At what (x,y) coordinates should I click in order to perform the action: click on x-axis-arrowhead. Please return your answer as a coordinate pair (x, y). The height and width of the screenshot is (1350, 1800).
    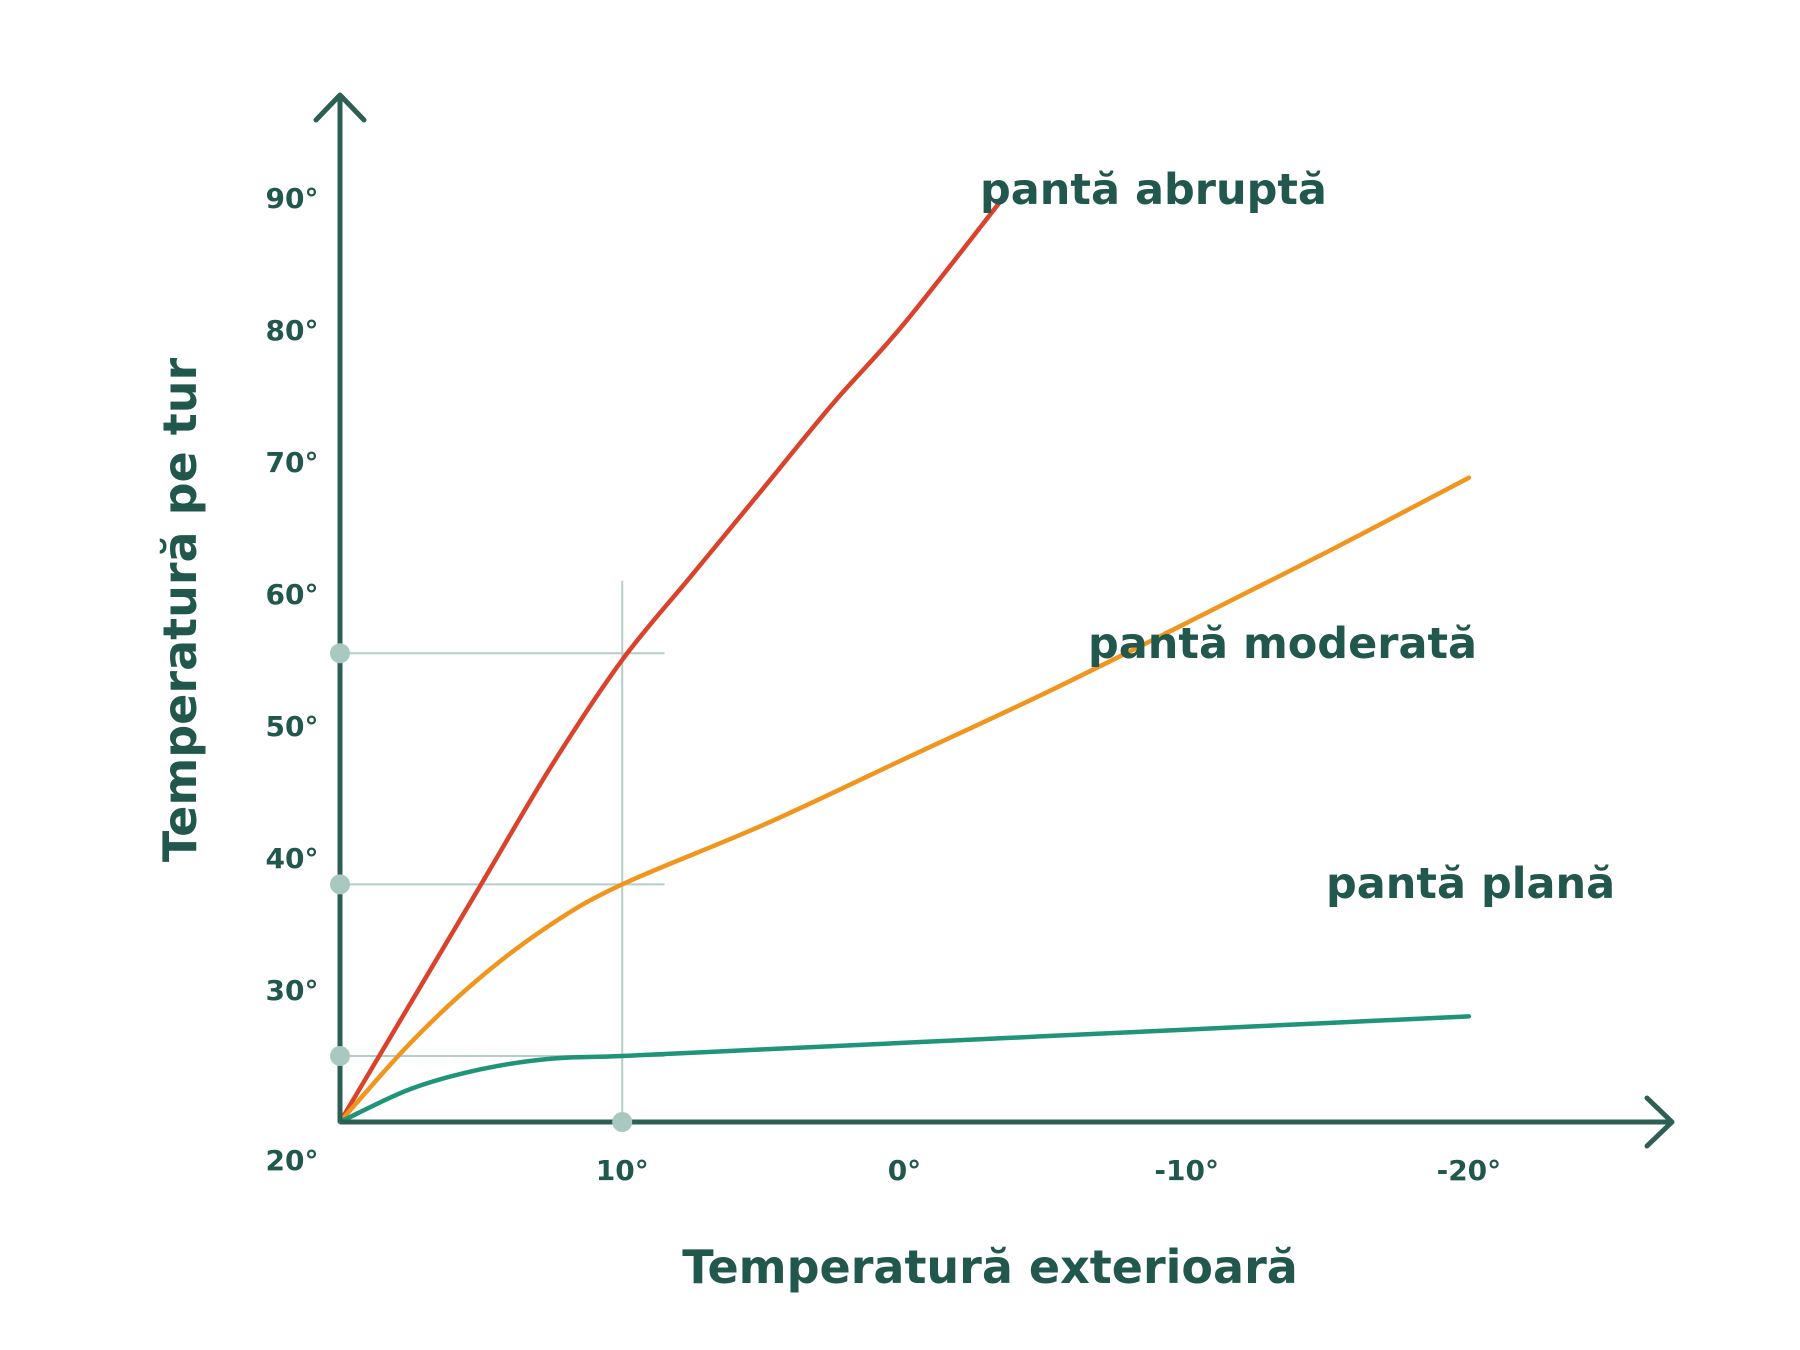
    Looking at the image, I should click on (1659, 1122).